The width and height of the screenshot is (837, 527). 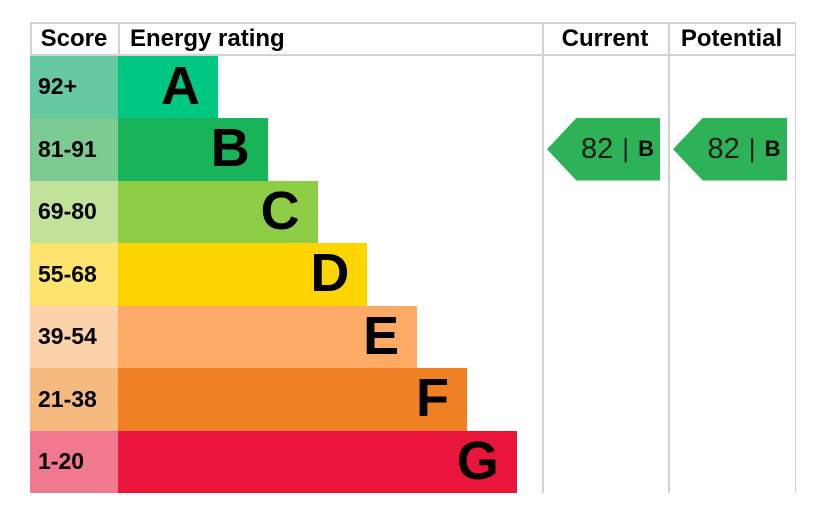 I want to click on rating-bar-d: D, so click(x=243, y=274).